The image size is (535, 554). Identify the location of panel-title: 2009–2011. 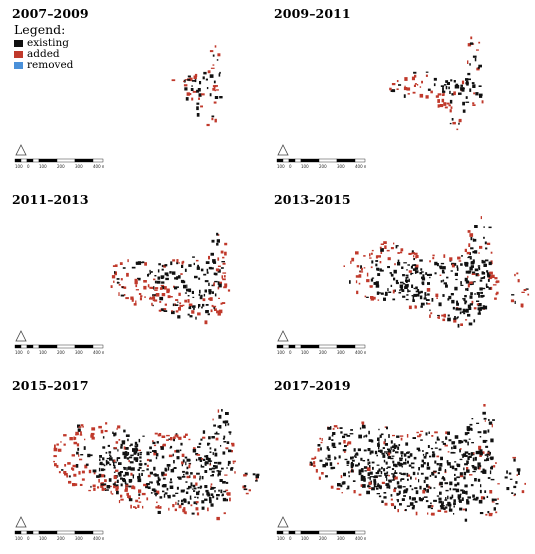
(312, 13).